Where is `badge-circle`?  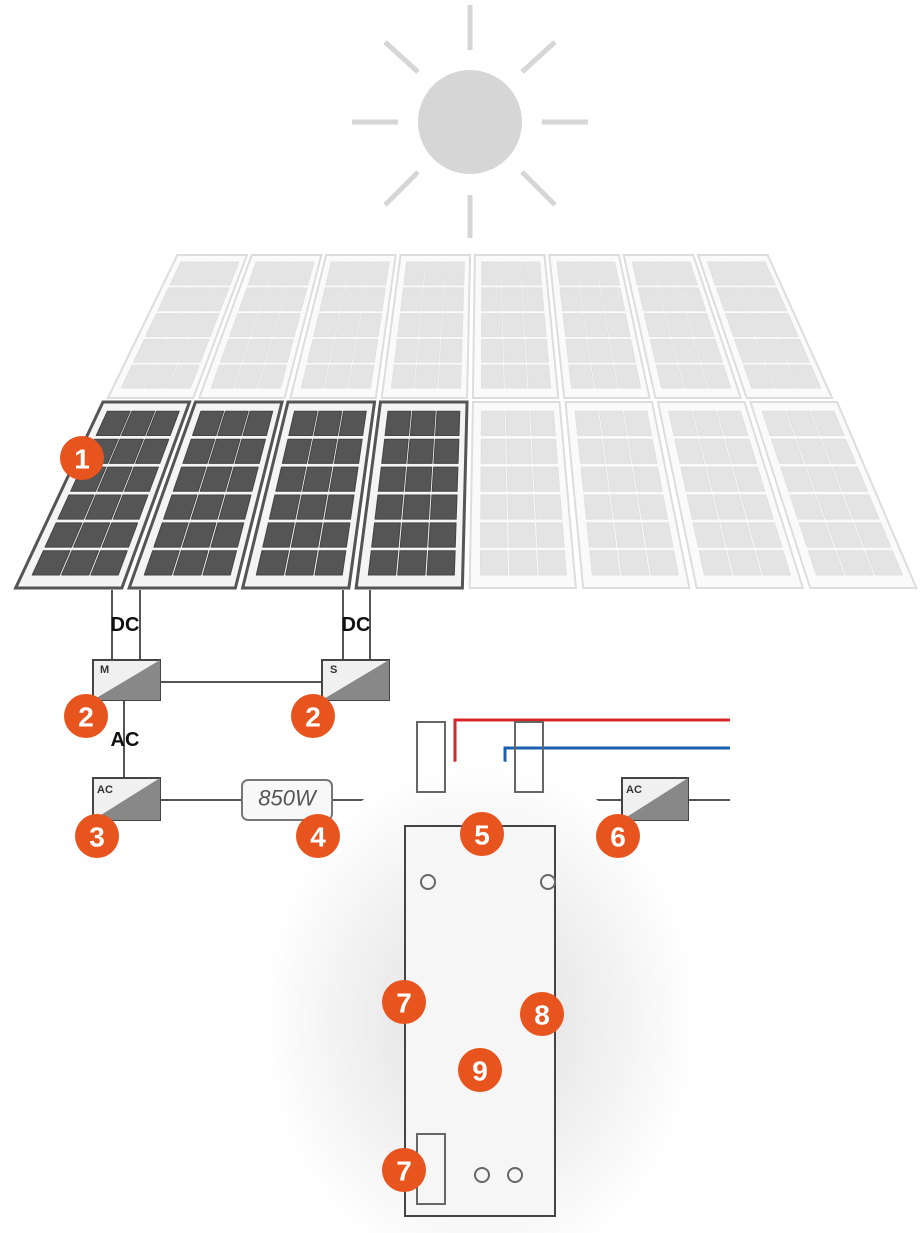 badge-circle is located at coordinates (482, 834).